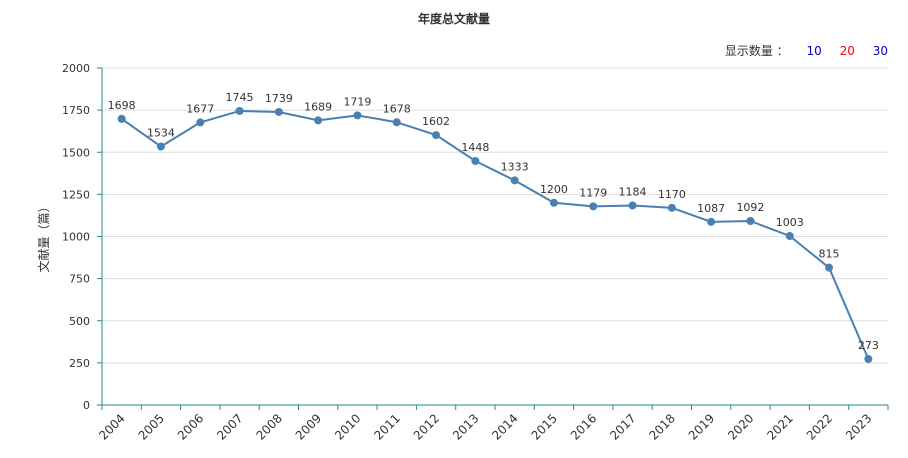 This screenshot has height=458, width=908. What do you see at coordinates (86, 405) in the screenshot?
I see `y-tick-label: 0` at bounding box center [86, 405].